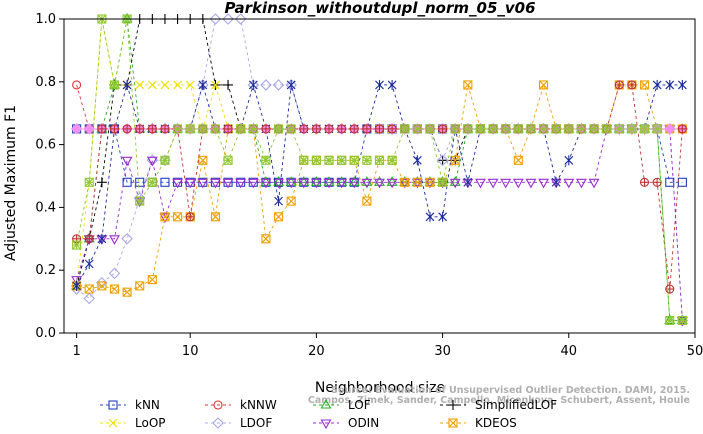  I want to click on data-point-fastabod, so click(670, 129).